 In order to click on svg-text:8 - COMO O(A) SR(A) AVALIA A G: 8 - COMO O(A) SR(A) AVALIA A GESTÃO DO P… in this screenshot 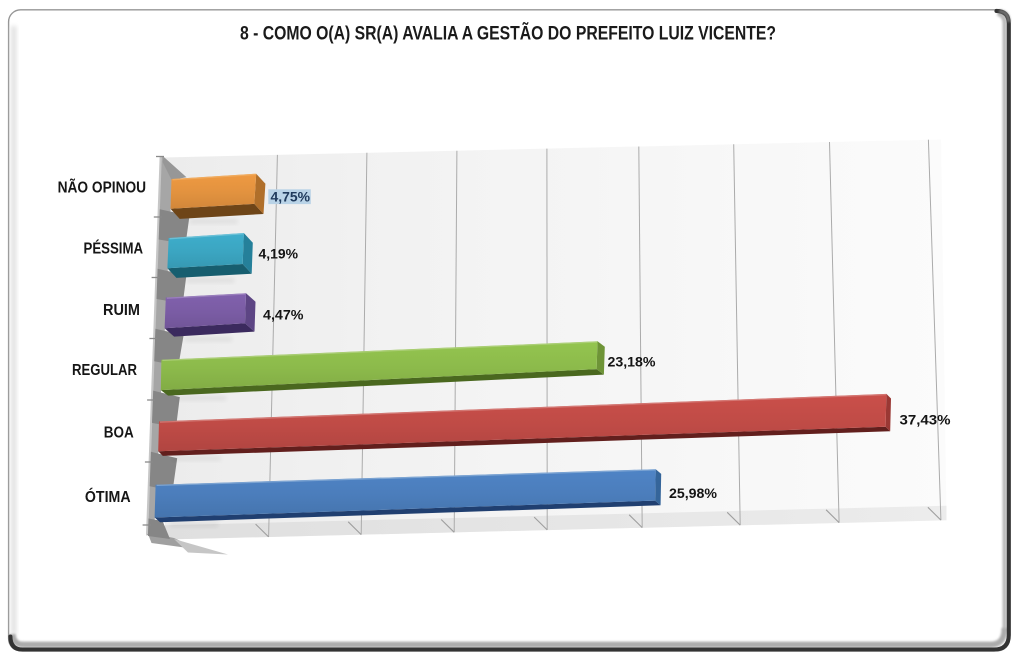, I will do `click(508, 33)`.